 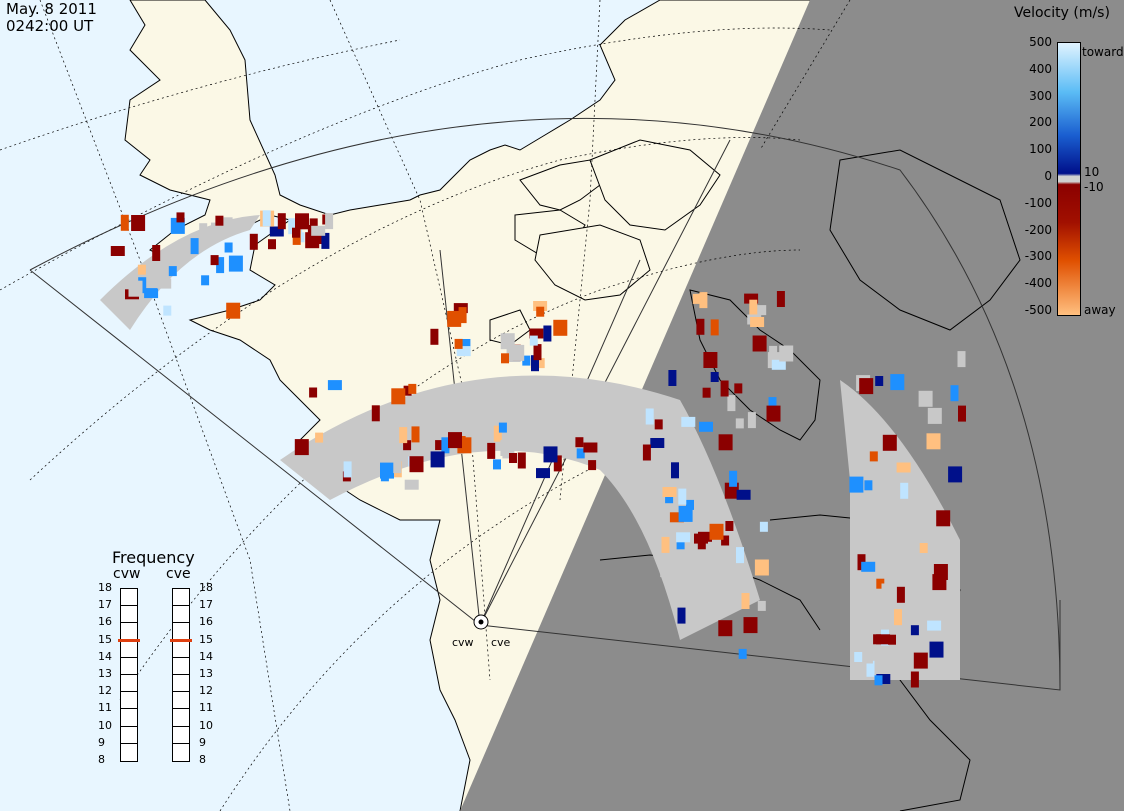 I want to click on time-label: 0242:00 UT, so click(x=50, y=26).